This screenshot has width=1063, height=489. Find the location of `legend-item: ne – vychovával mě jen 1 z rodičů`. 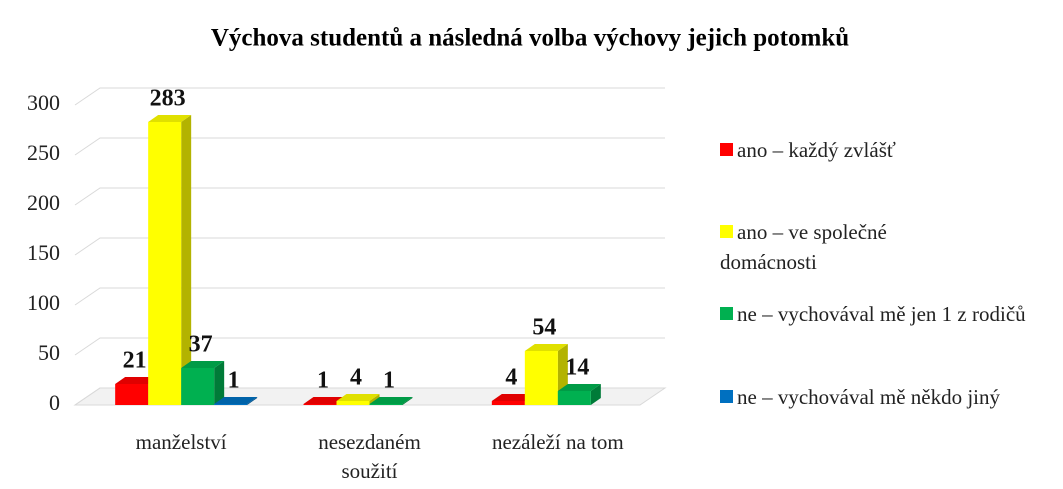

legend-item: ne – vychovával mě jen 1 z rodičů is located at coordinates (890, 314).